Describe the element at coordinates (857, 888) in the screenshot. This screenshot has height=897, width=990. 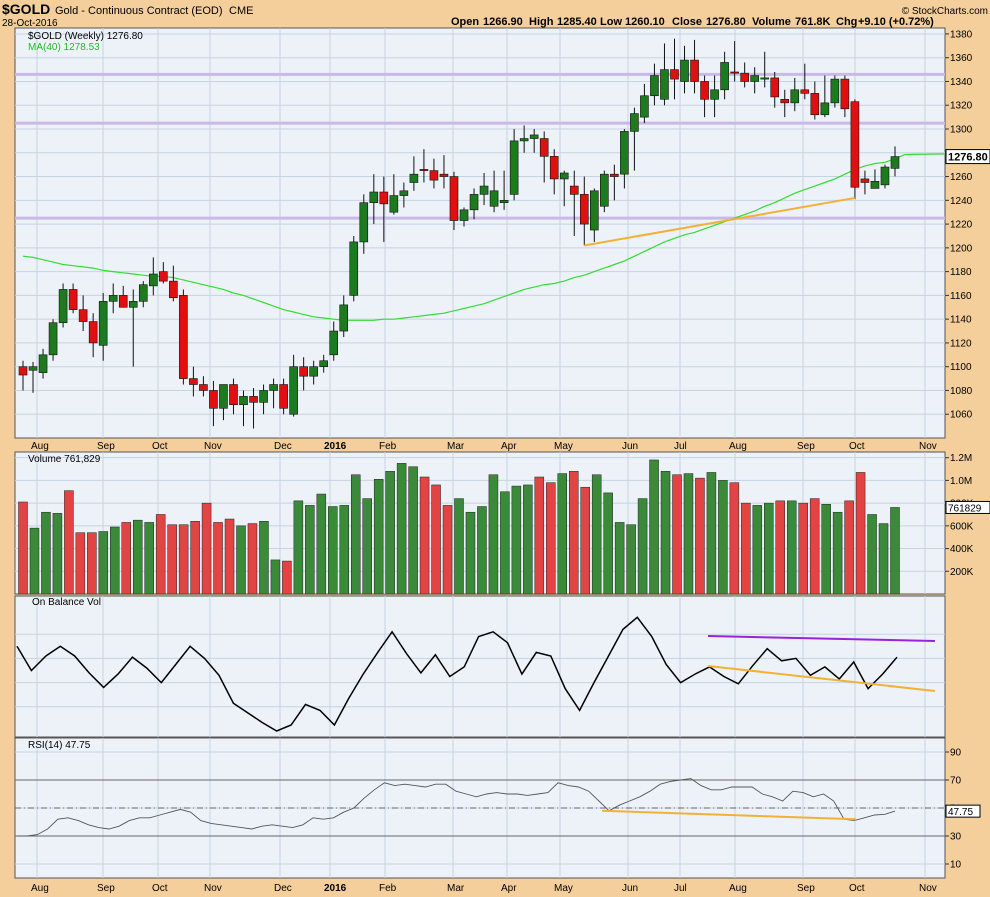
I see `x-axis-label: Oct` at that location.